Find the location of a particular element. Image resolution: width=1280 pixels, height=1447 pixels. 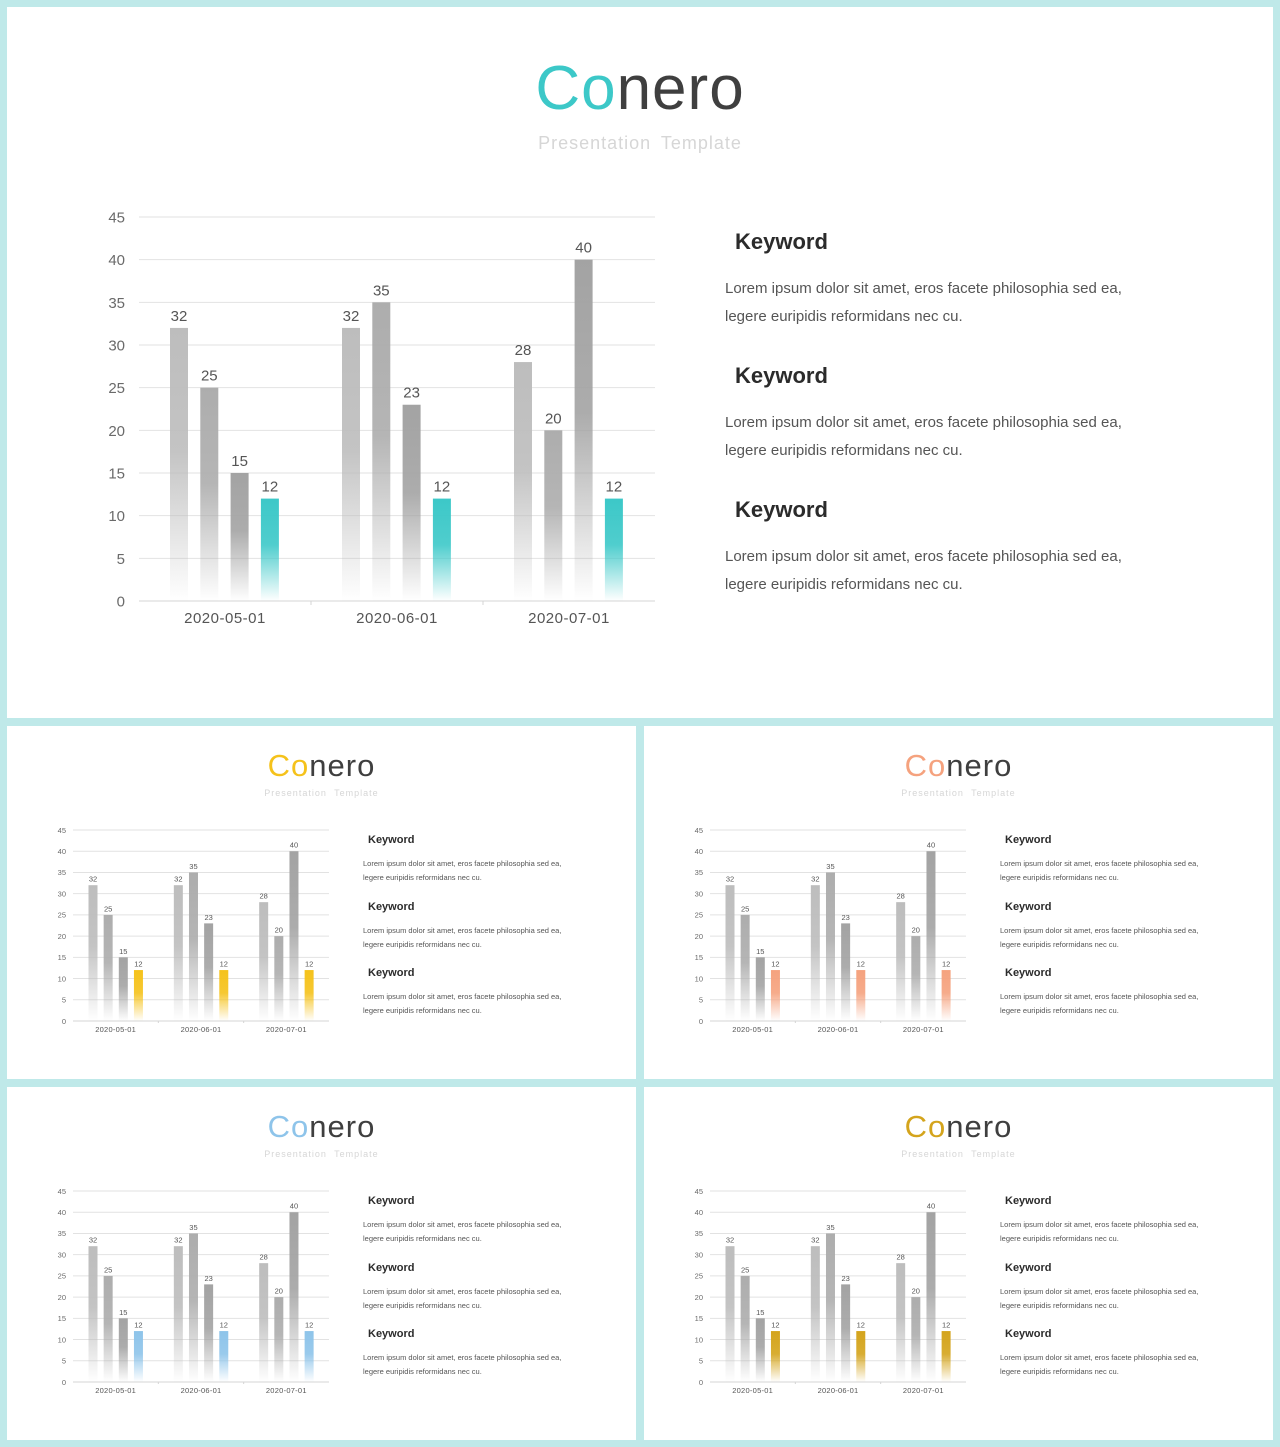

data-label: 20 is located at coordinates (279, 930).